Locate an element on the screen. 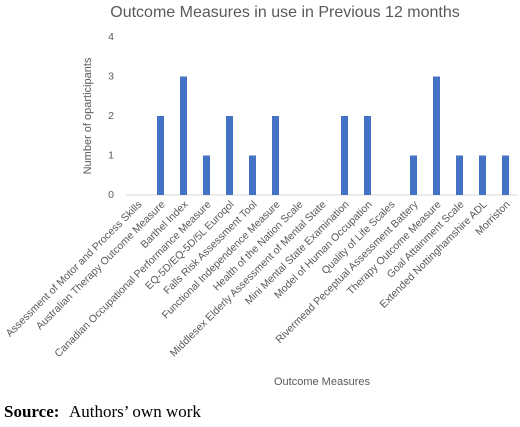 This screenshot has width=520, height=427. x-axis-title: Outcome Measures is located at coordinates (322, 382).